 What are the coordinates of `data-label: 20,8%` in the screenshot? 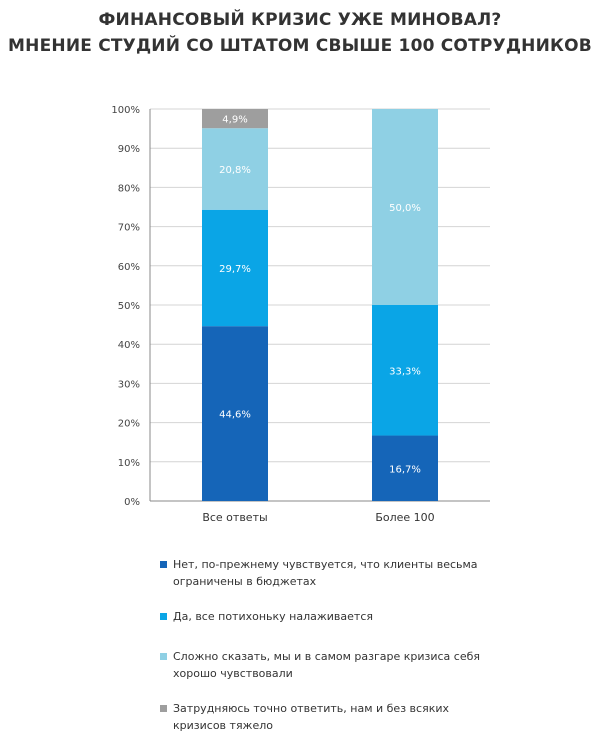 It's located at (235, 170).